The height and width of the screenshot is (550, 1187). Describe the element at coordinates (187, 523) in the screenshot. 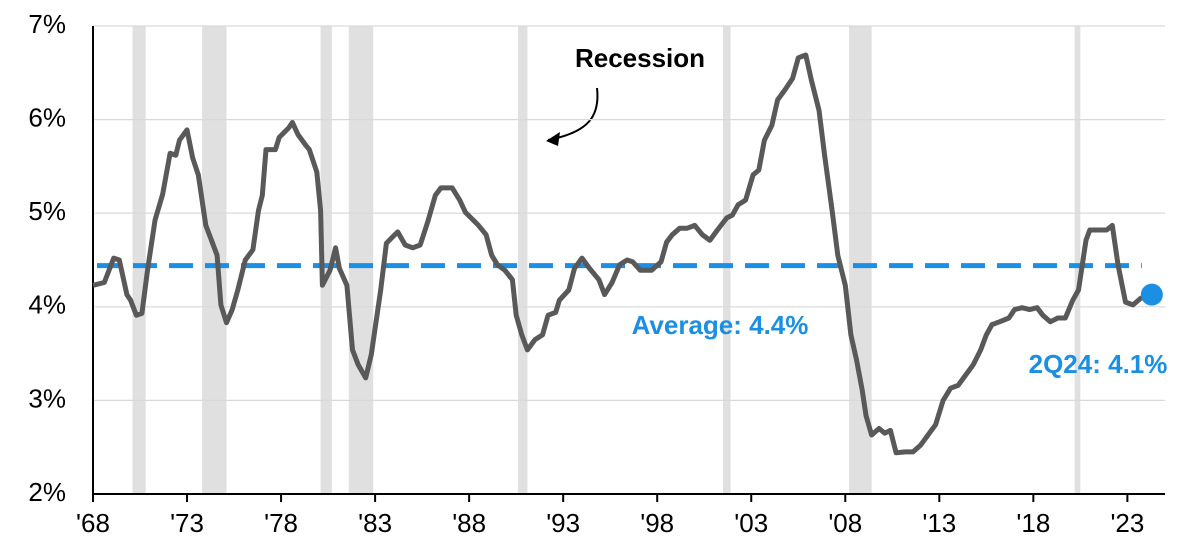

I see `x-tick-label: '73` at that location.